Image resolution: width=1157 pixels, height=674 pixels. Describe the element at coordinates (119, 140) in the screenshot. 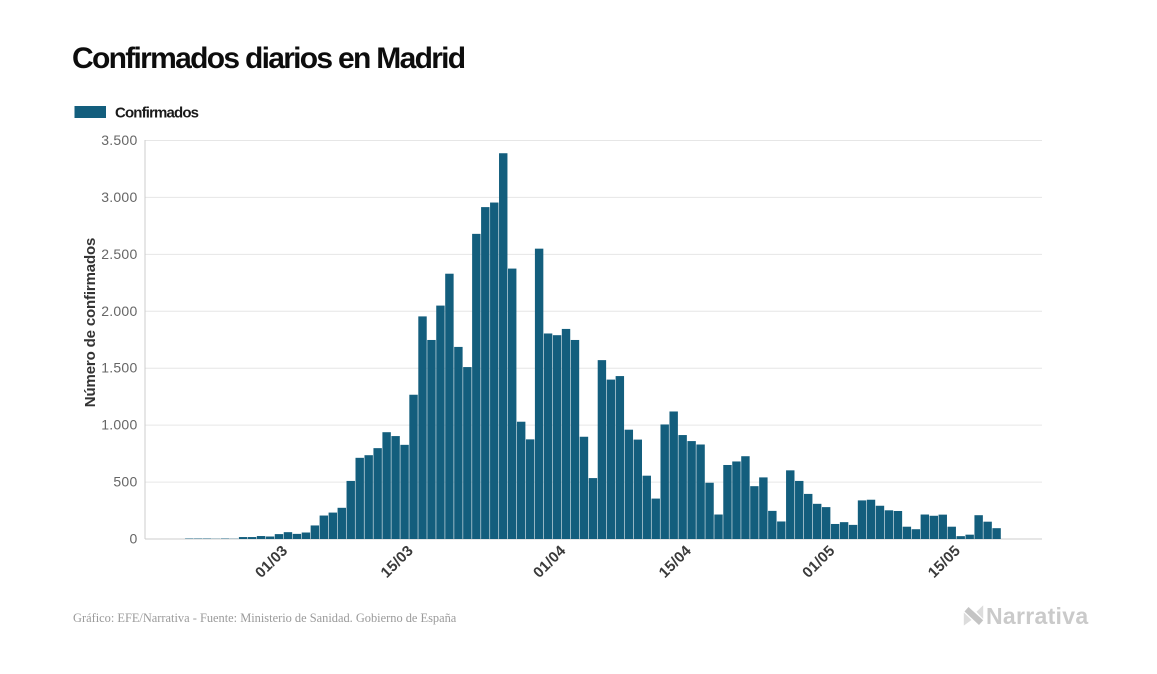

I see `svg-text: 3.500` at that location.